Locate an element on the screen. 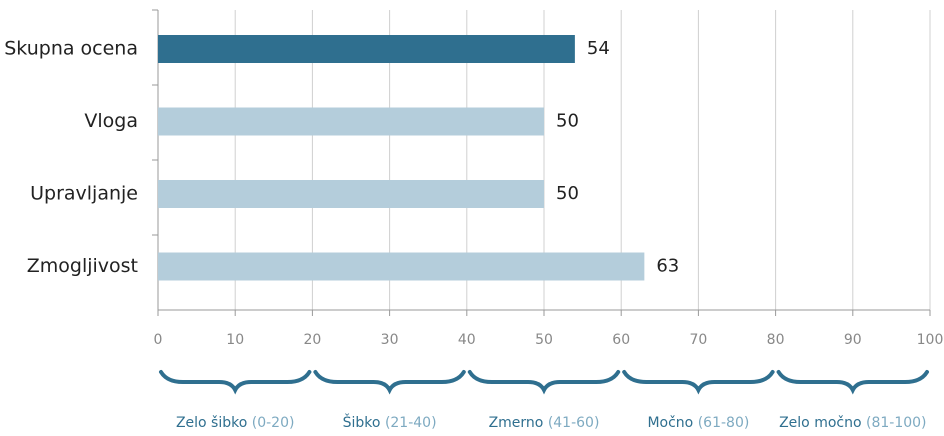 The image size is (944, 436). band-label: Močno (61-80) is located at coordinates (698, 423).